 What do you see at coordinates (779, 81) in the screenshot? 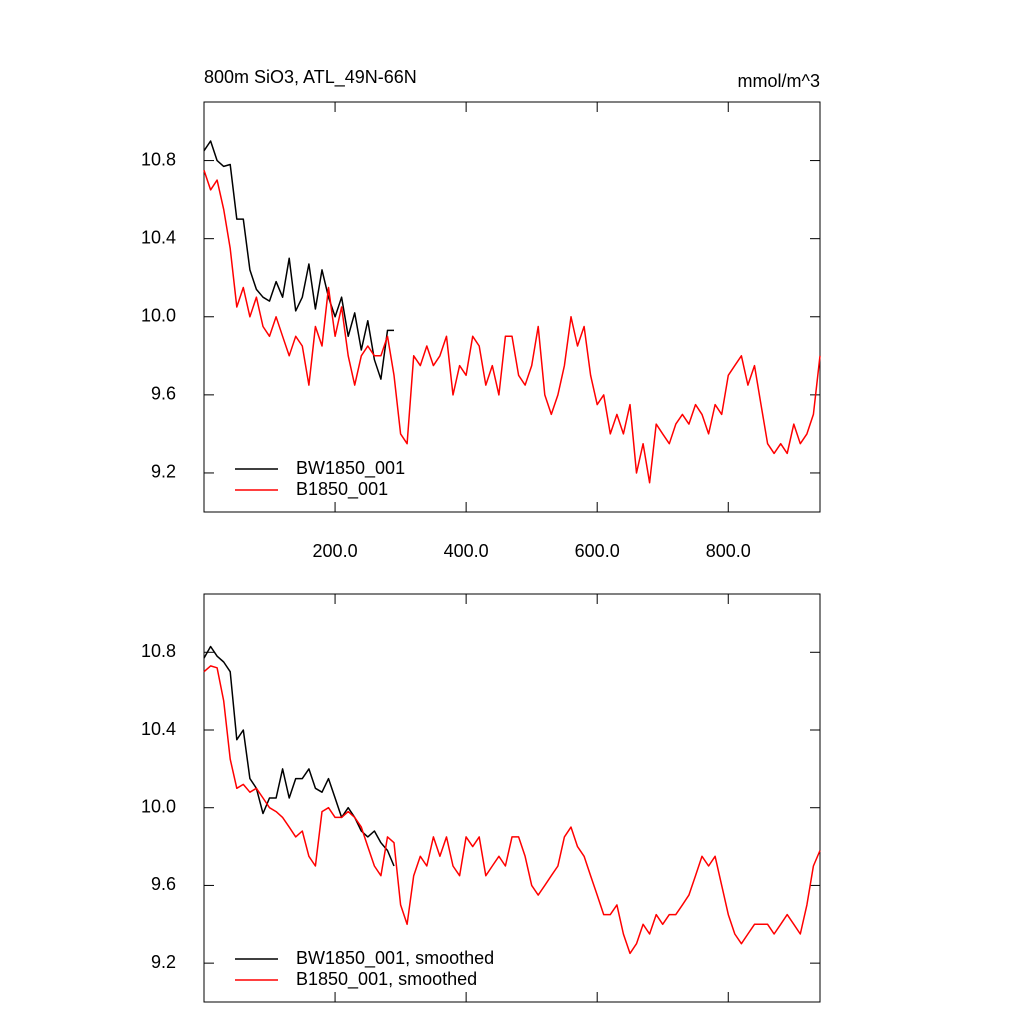
I see `units-label: mmol/m^3` at bounding box center [779, 81].